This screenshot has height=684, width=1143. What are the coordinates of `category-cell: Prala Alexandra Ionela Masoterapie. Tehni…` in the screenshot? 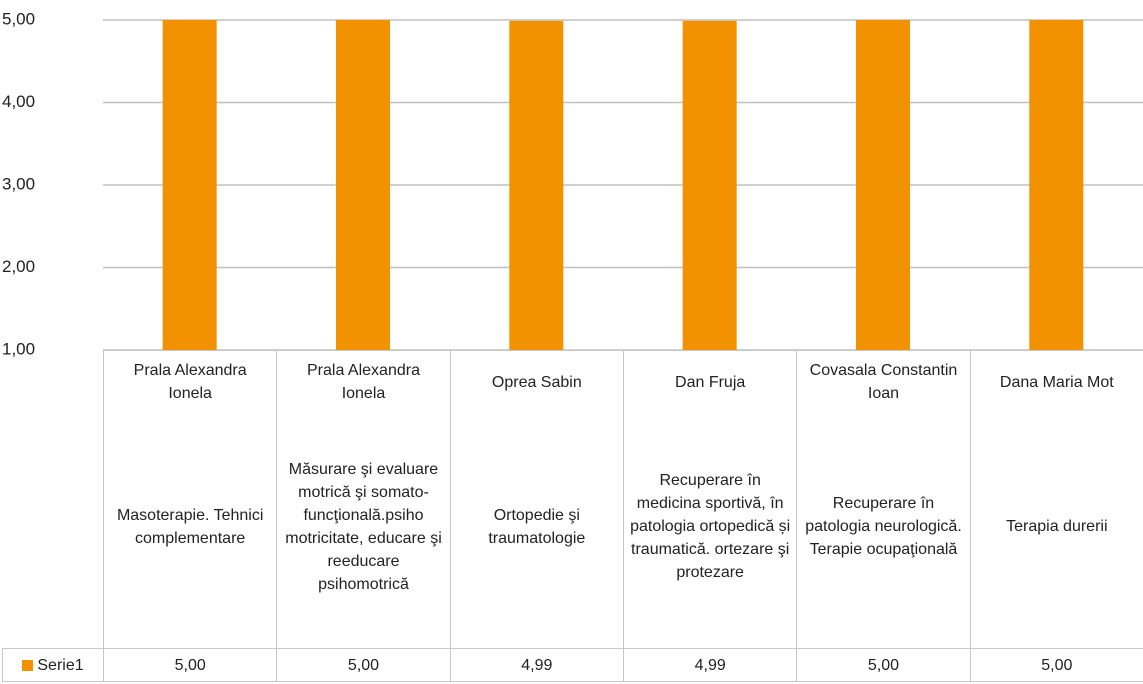 It's located at (190, 499).